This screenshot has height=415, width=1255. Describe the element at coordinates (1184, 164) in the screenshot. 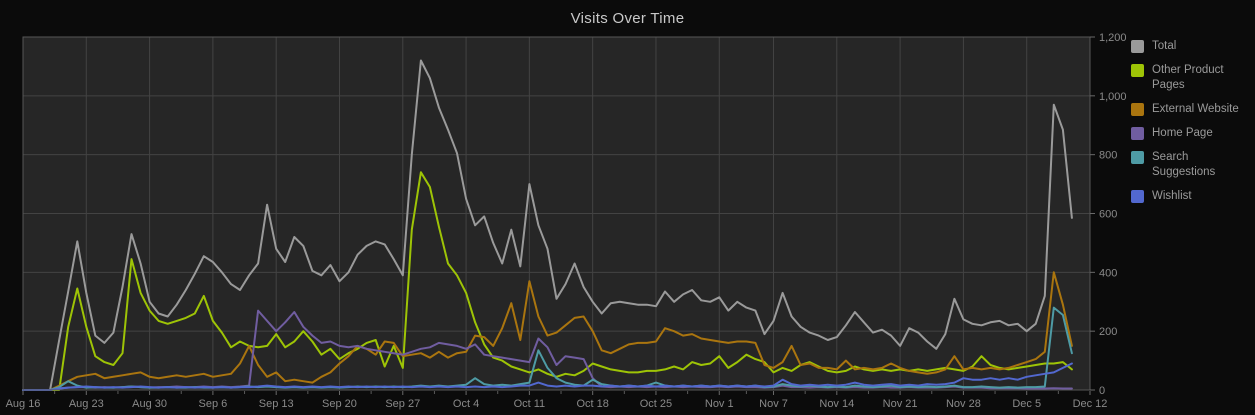

I see `legend-label: Search Suggestions` at that location.